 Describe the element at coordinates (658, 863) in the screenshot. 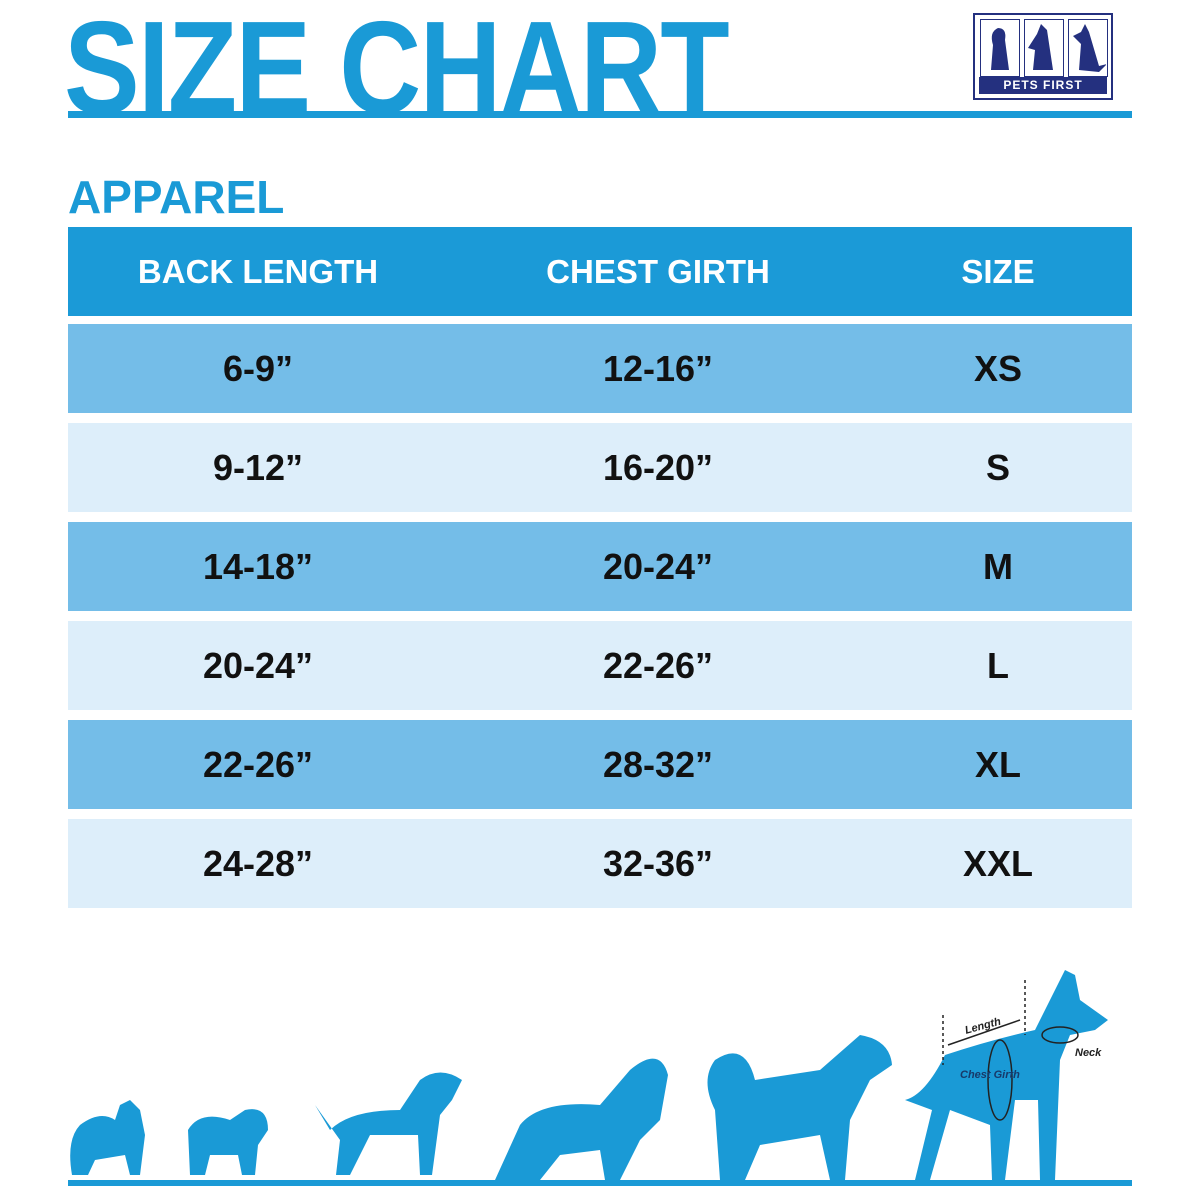

I see `cell-chest-girth: 32-36”` at that location.